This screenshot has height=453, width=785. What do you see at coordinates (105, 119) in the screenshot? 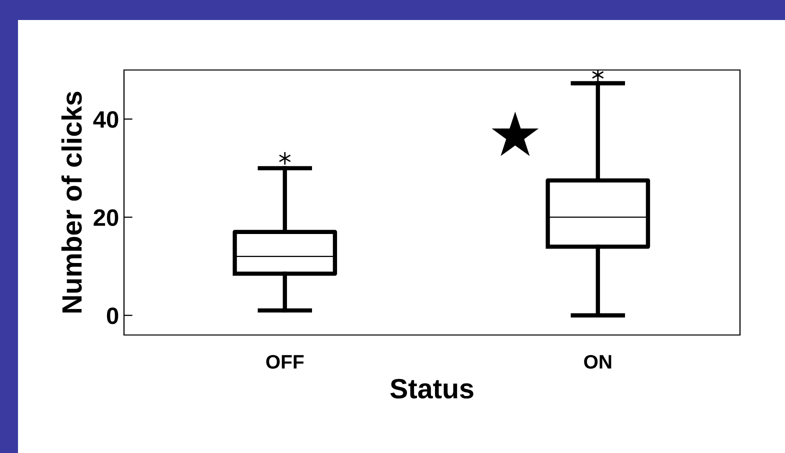
I see `y-tick-label: 40` at bounding box center [105, 119].